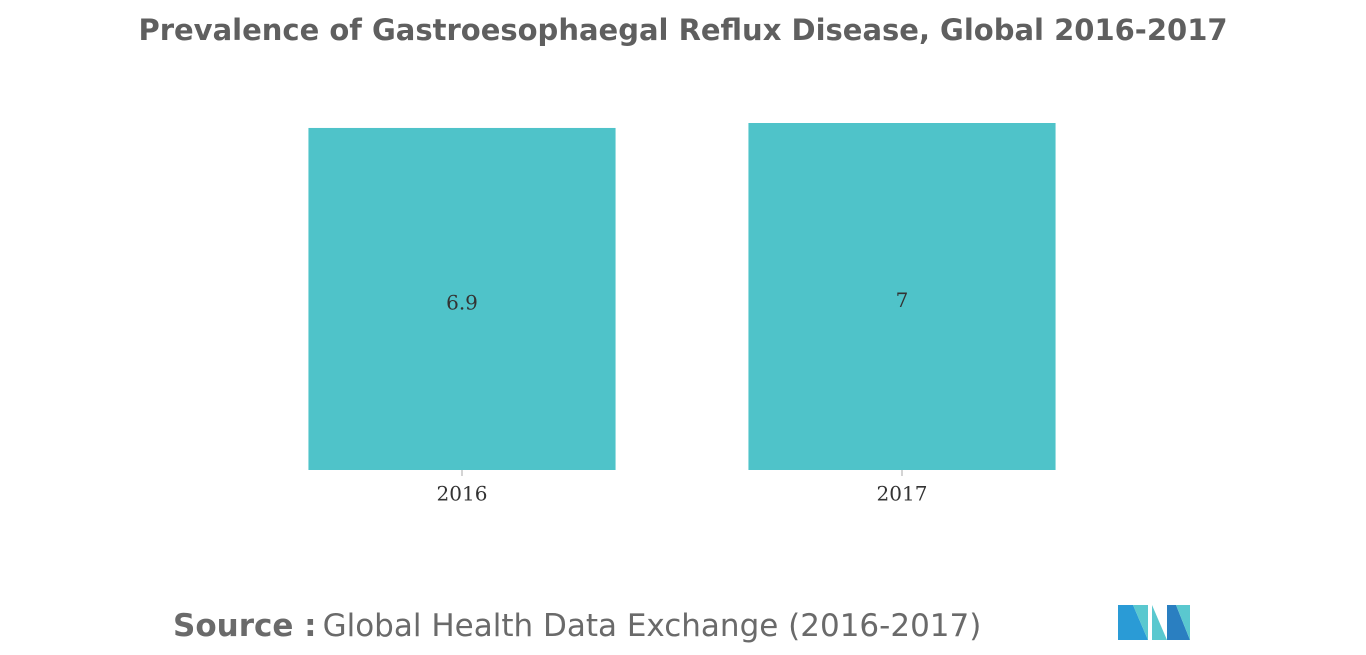  I want to click on x-tick-label: 2016, so click(462, 494).